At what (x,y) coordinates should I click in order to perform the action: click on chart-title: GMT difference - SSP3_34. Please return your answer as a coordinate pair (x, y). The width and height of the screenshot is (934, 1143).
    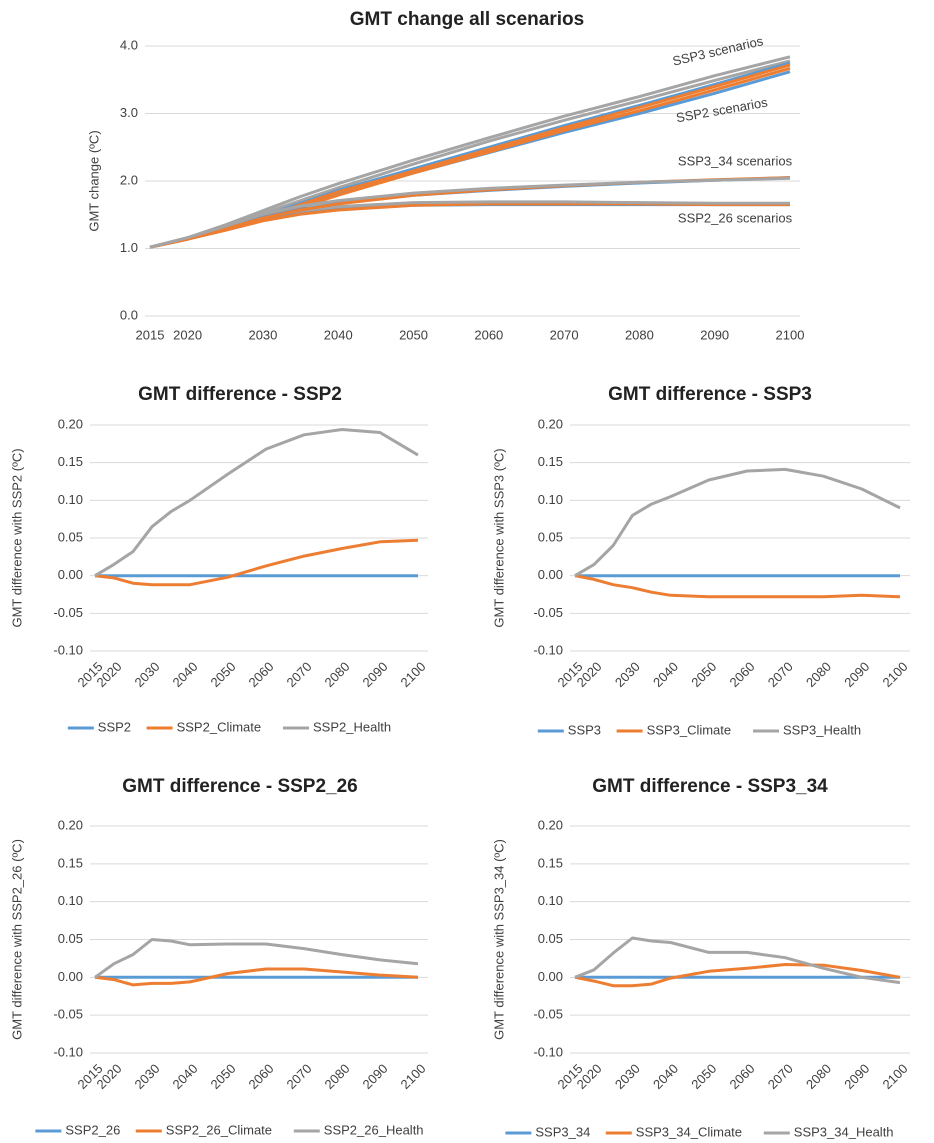
    Looking at the image, I should click on (710, 786).